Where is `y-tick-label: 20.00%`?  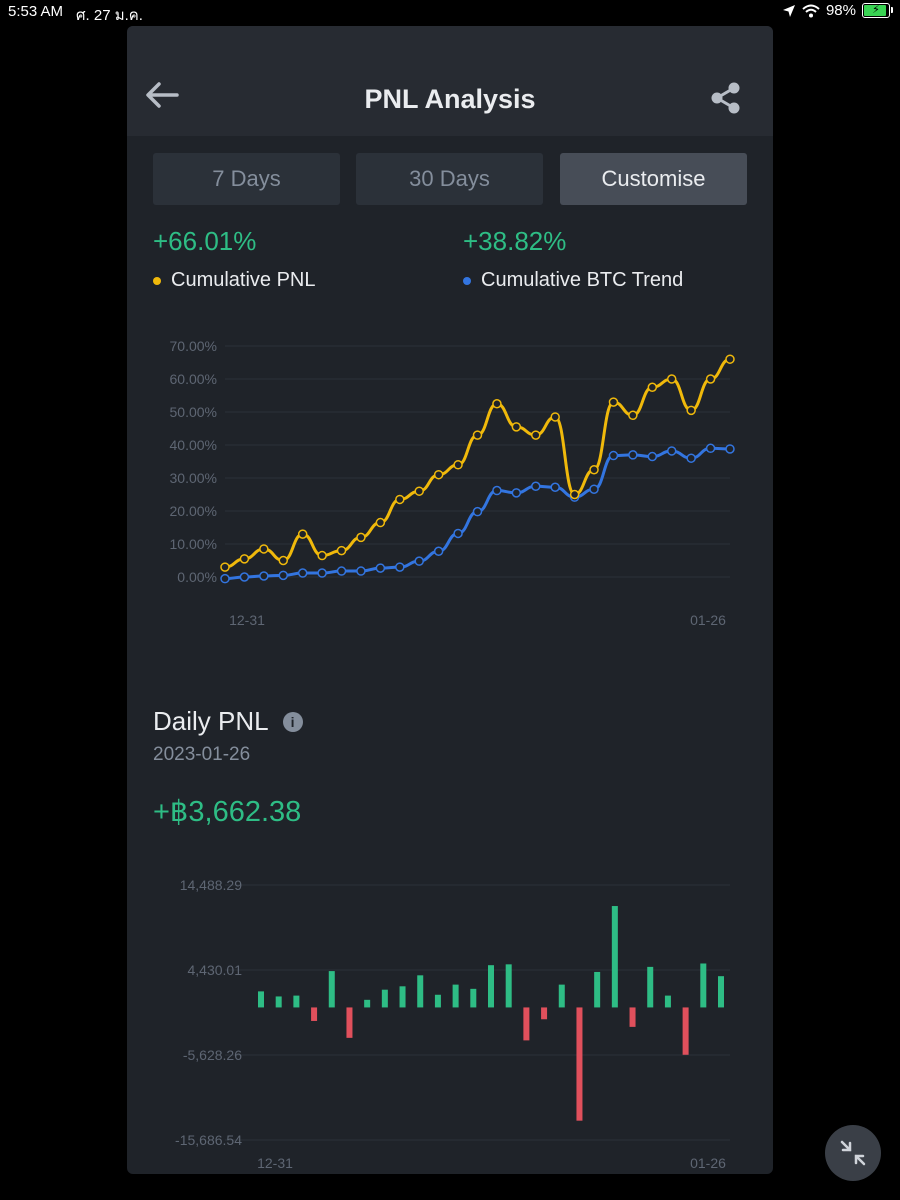 y-tick-label: 20.00% is located at coordinates (193, 511).